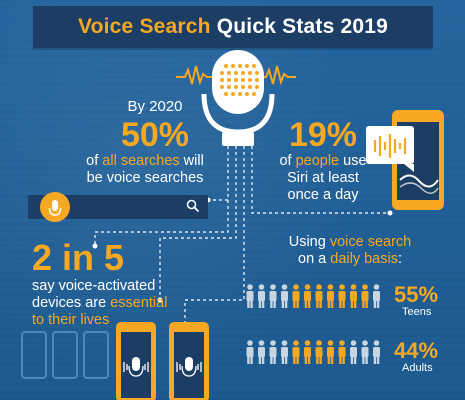  What do you see at coordinates (313, 296) in the screenshot?
I see `teens-person-icons` at bounding box center [313, 296].